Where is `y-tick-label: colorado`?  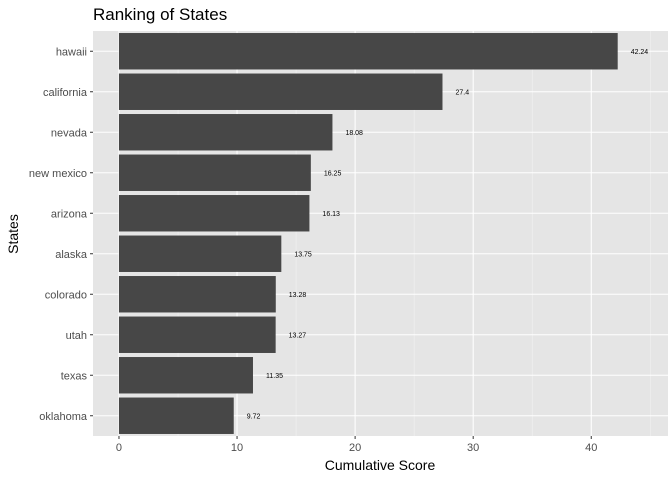 y-tick-label: colorado is located at coordinates (66, 295).